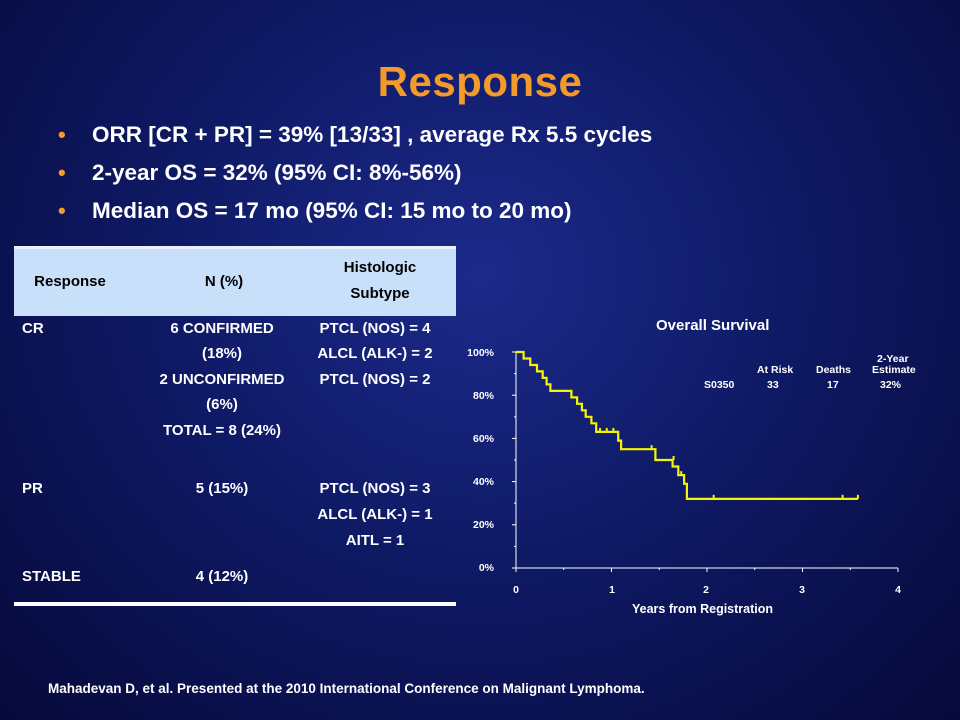 The image size is (960, 720). I want to click on row-cr-n: (18%), so click(221, 353).